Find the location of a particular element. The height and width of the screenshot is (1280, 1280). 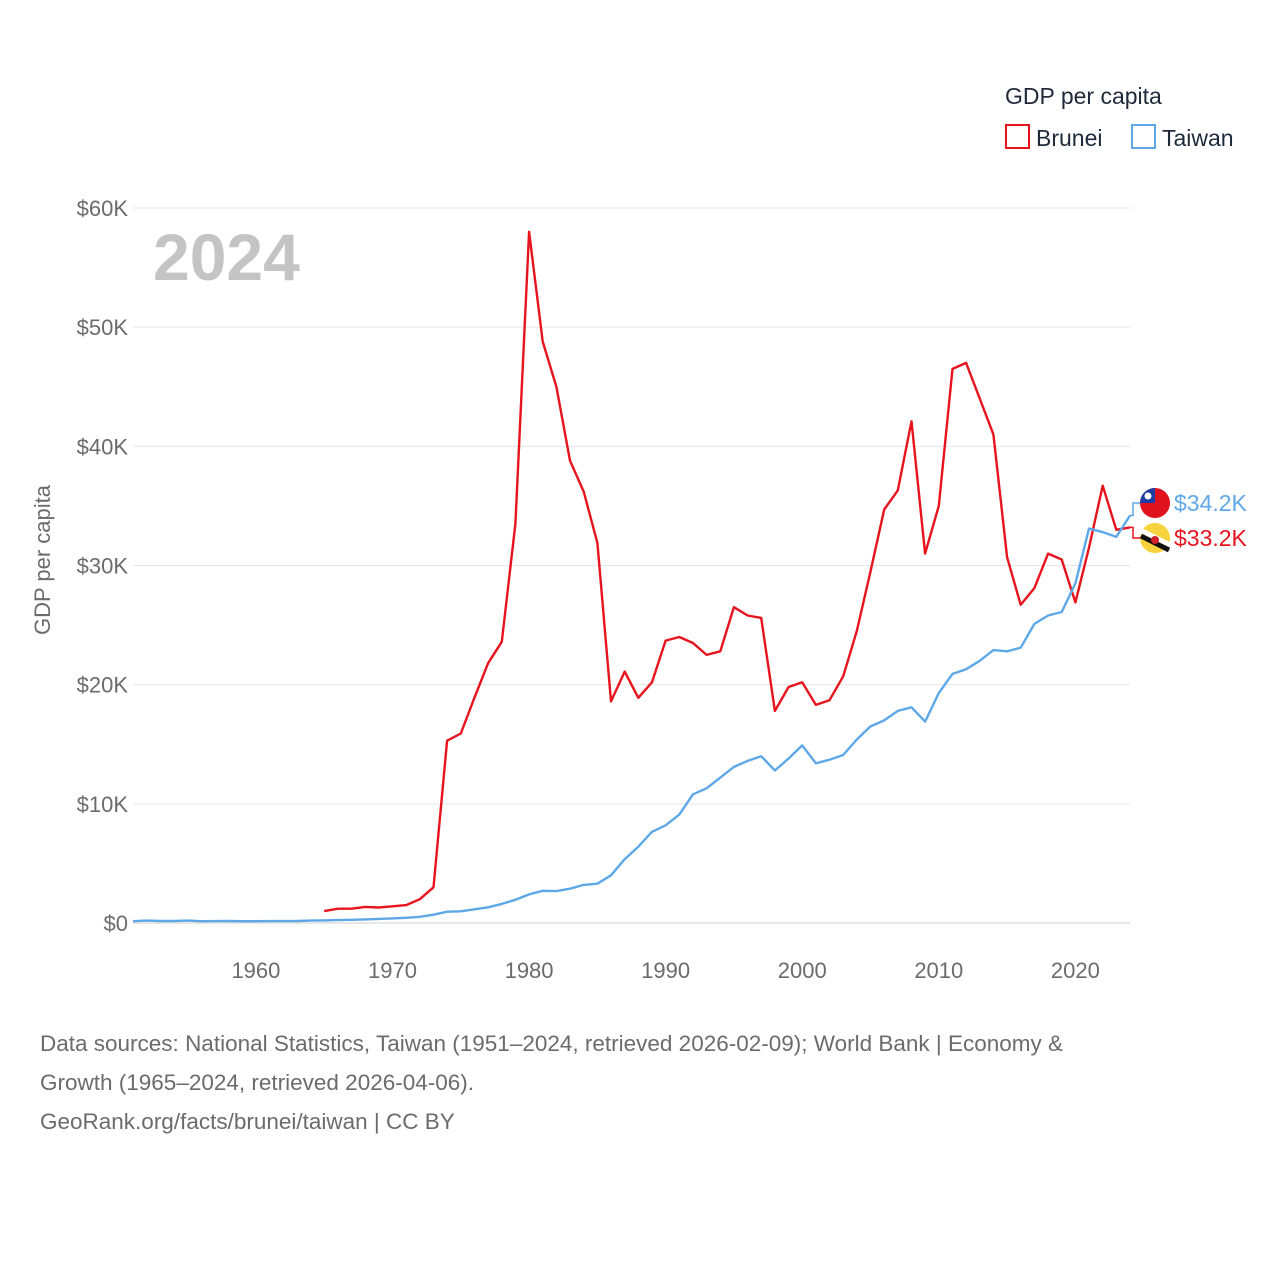

legend-swatch-brunei is located at coordinates (1017, 136).